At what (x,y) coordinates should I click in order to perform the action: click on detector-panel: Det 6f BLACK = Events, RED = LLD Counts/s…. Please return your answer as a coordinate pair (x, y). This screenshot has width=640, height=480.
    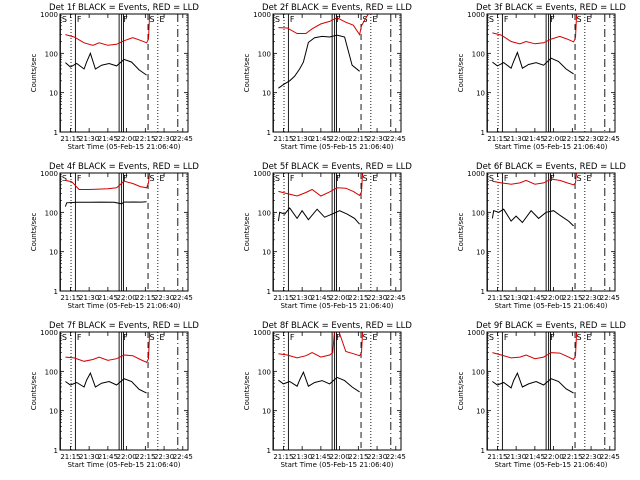
    Looking at the image, I should click on (541, 236).